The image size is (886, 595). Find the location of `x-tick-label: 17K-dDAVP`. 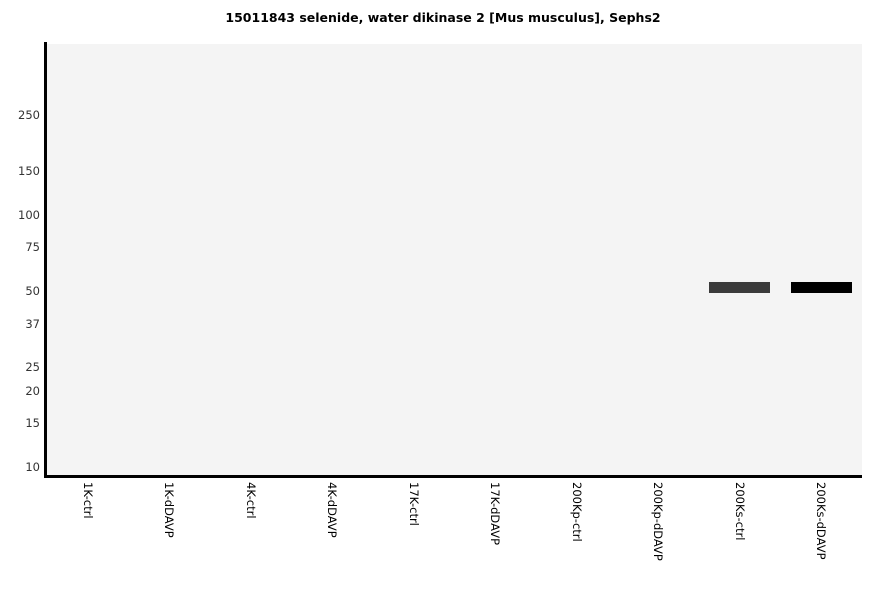

x-tick-label: 17K-dDAVP is located at coordinates (495, 514).